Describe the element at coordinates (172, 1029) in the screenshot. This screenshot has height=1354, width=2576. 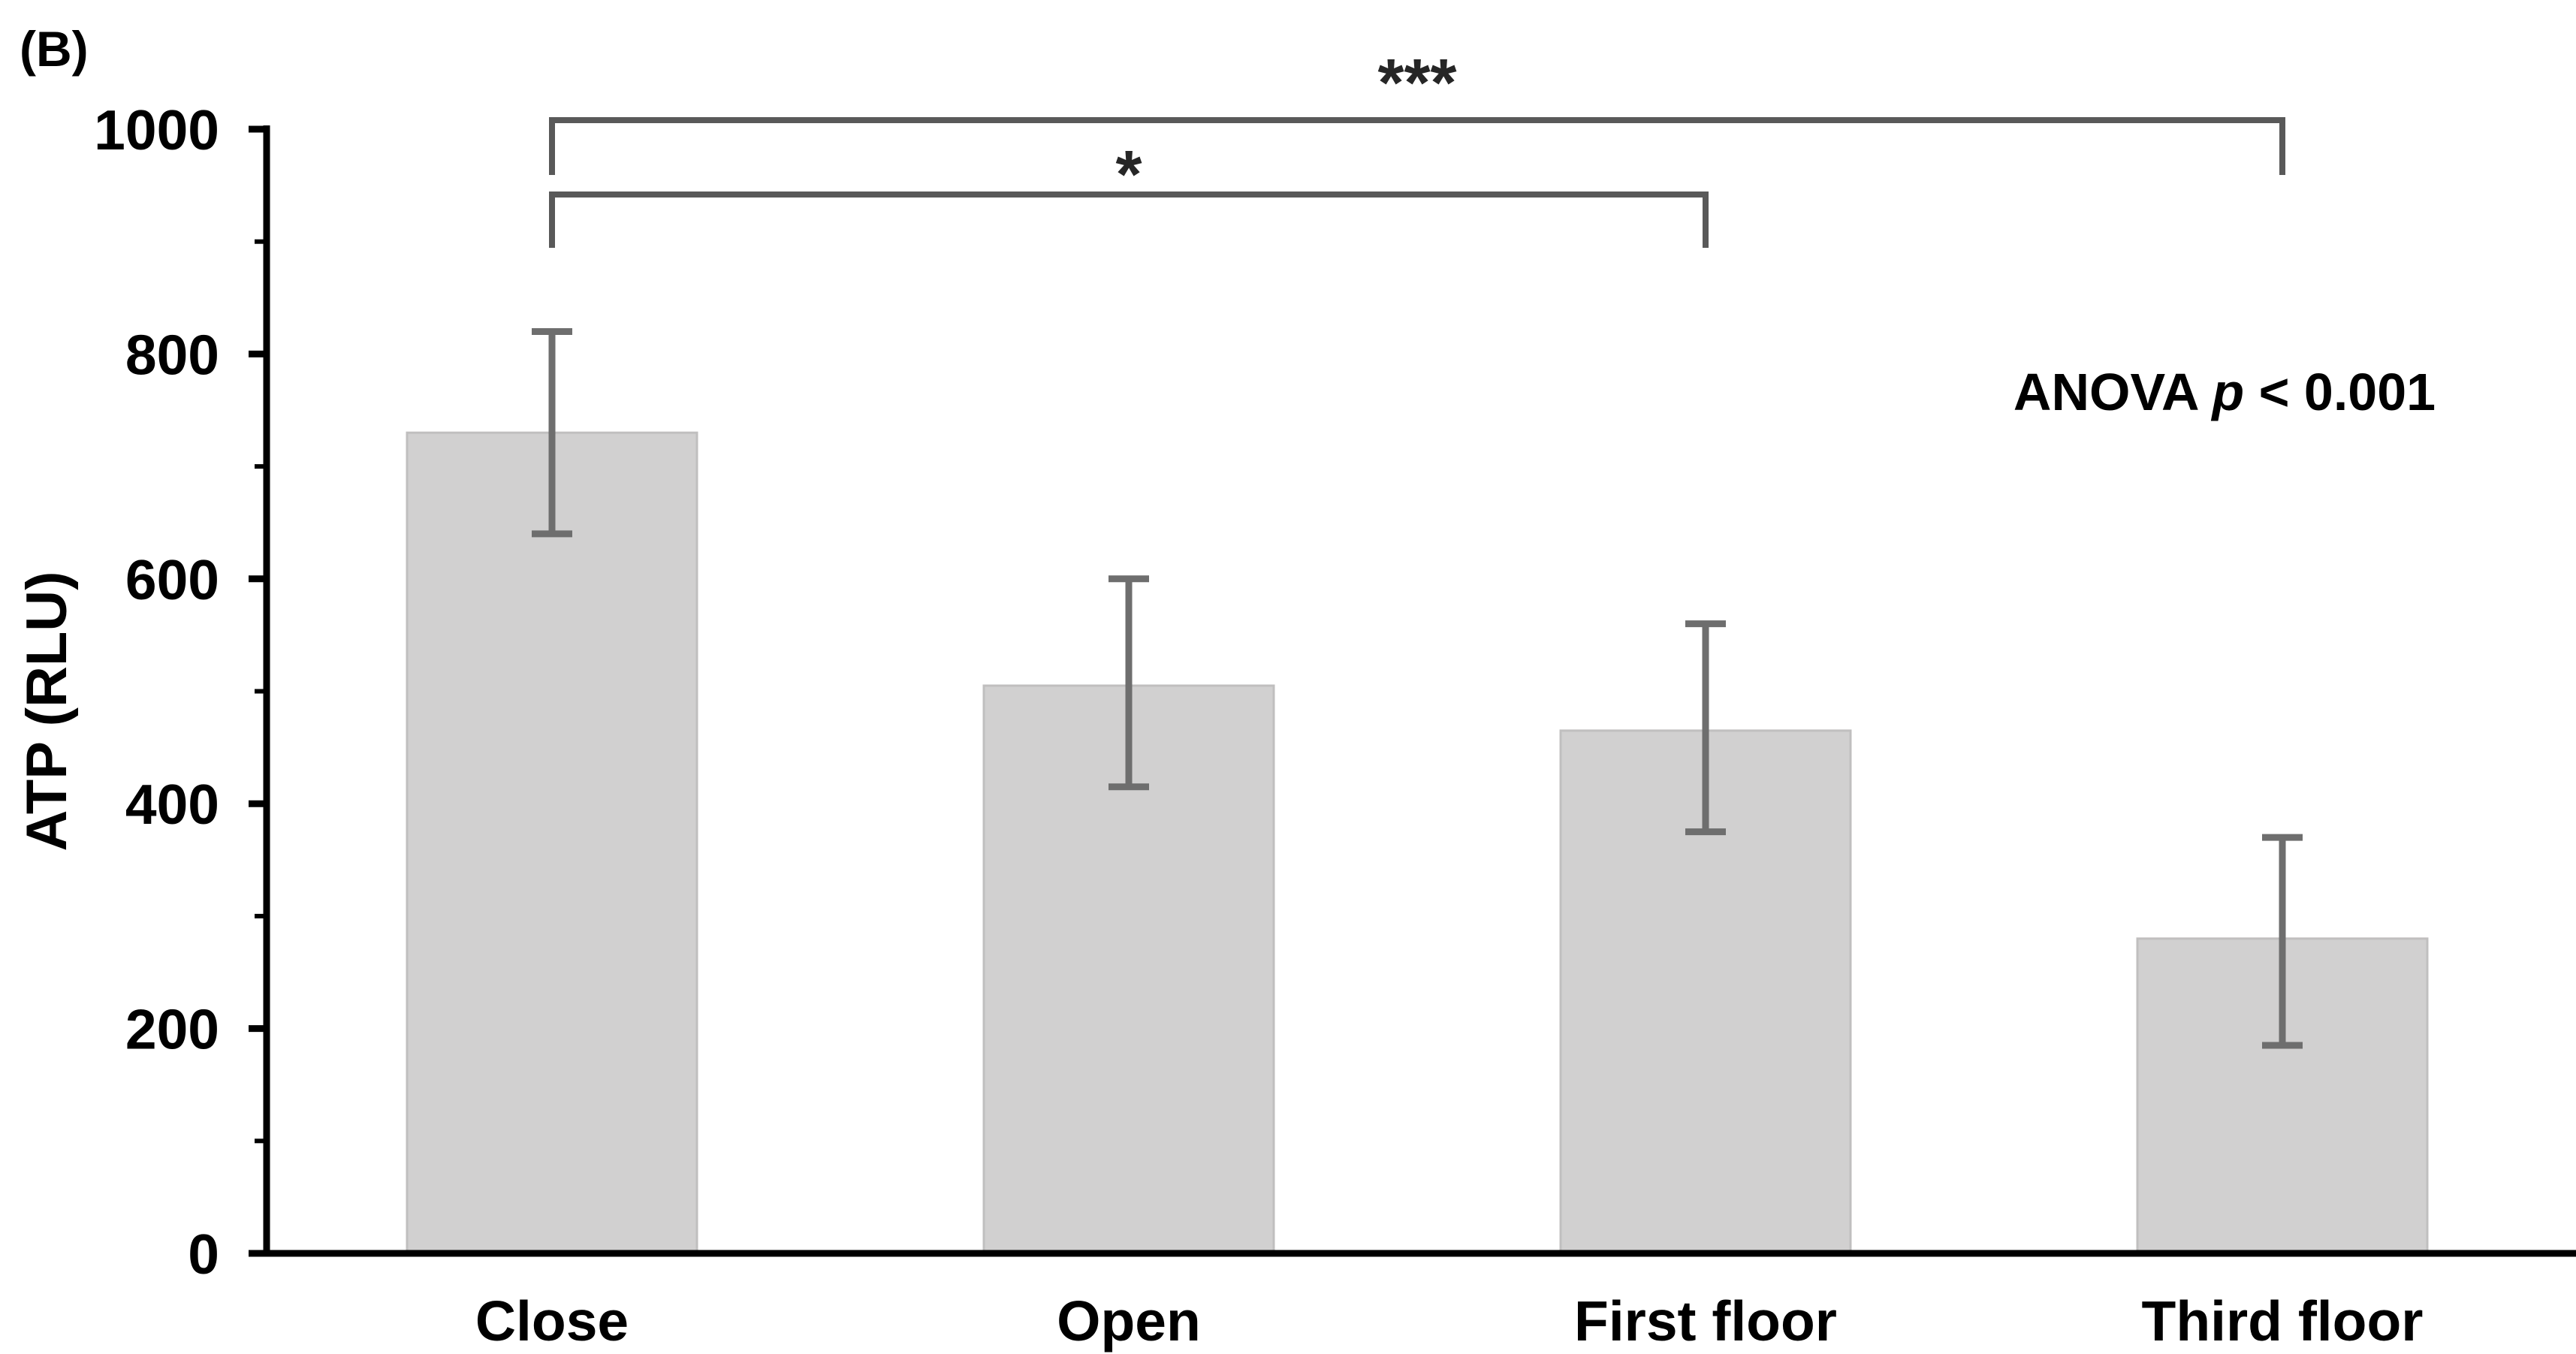
I see `y-tick-label-200: 200` at that location.